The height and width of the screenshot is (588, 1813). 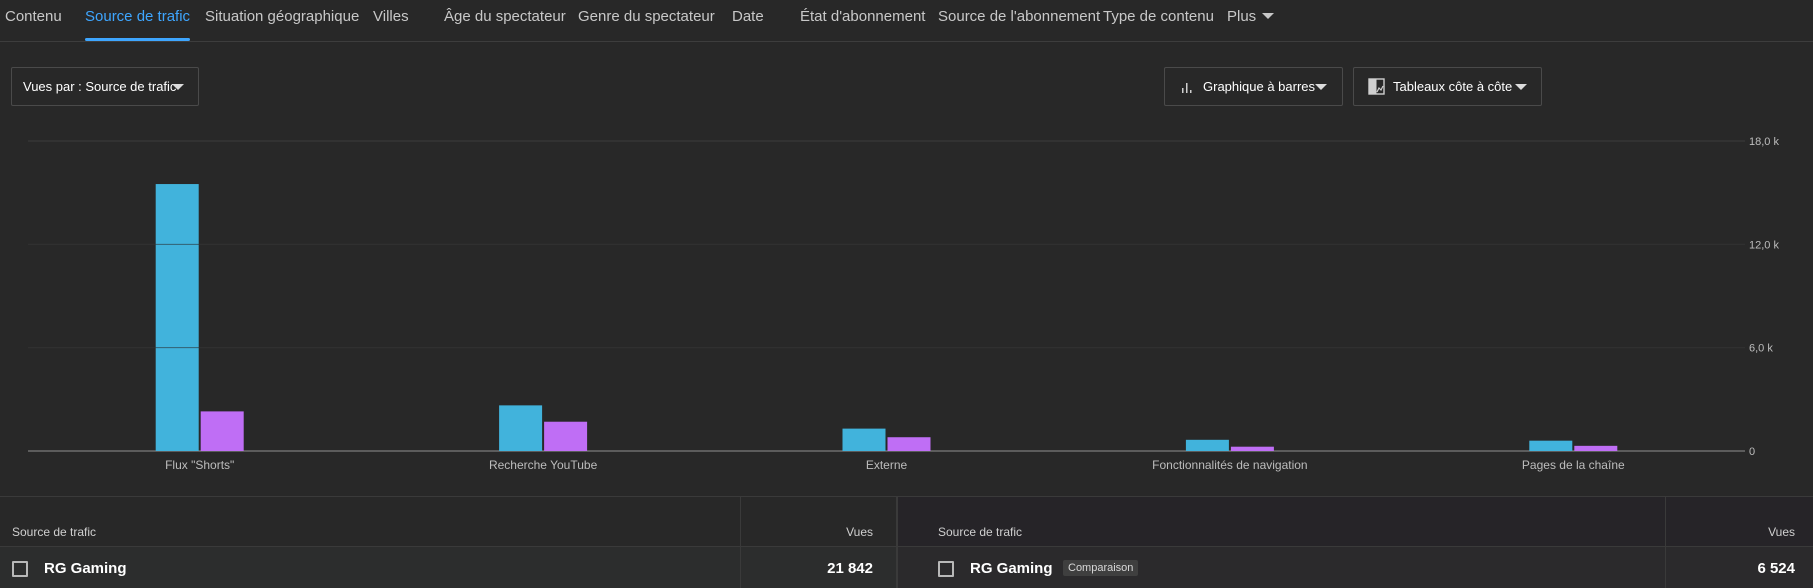 What do you see at coordinates (1761, 349) in the screenshot?
I see `y-tick-label: 6,0 k` at bounding box center [1761, 349].